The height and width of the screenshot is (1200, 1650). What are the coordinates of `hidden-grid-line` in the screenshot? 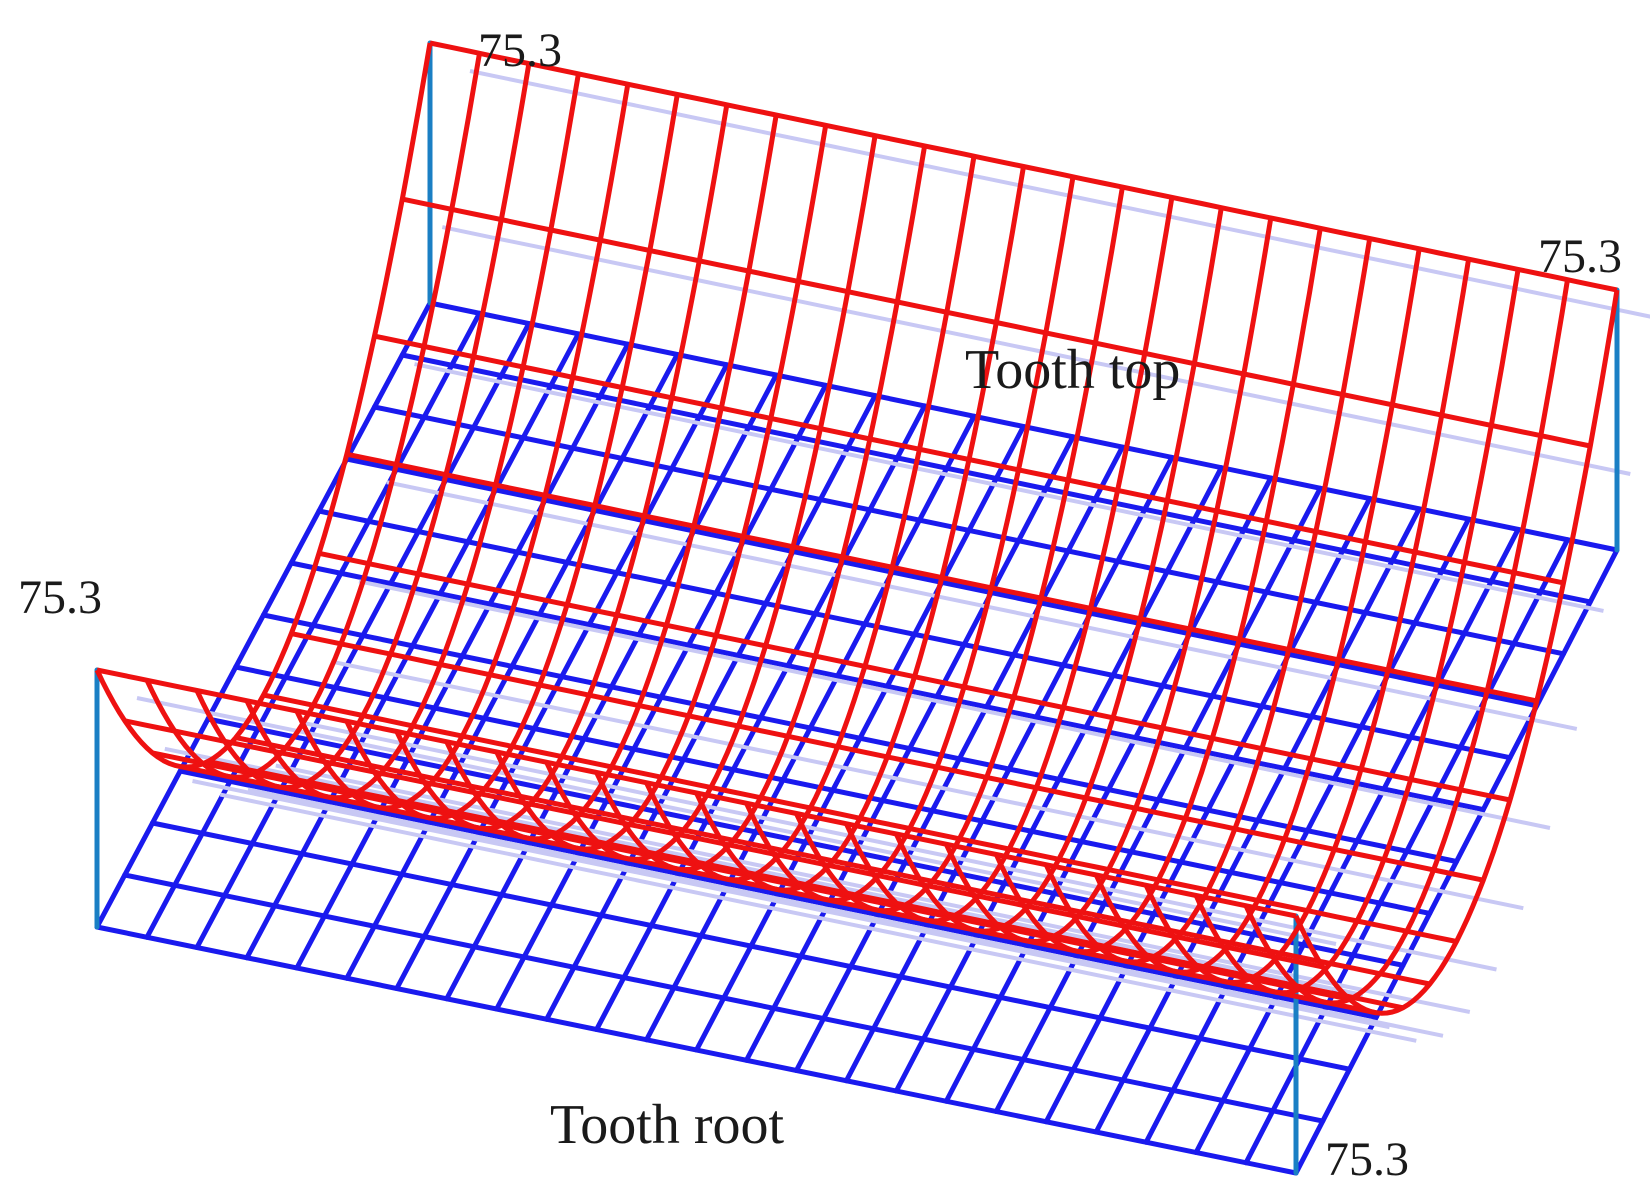 It's located at (1059, 194).